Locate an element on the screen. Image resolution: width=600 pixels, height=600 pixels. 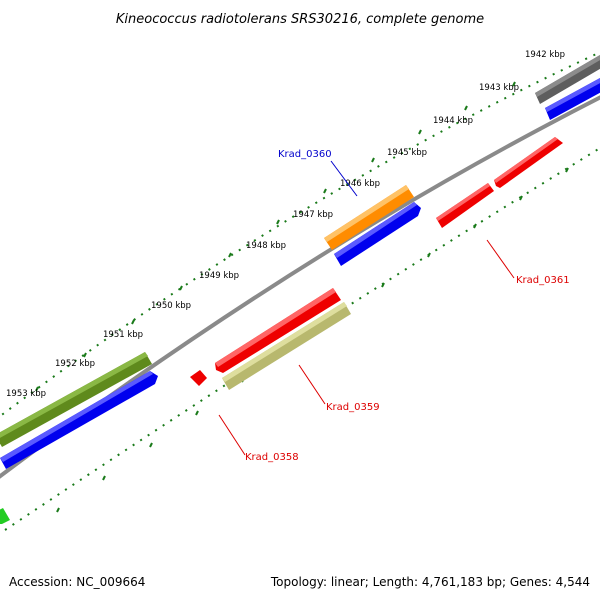
gene-blue-middle is located at coordinates (377, 234).